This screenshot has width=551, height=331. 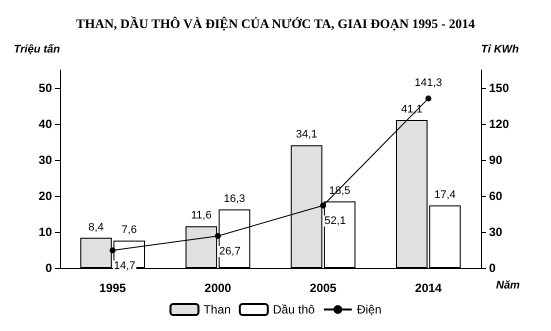 What do you see at coordinates (428, 82) in the screenshot?
I see `data-label: 141,3` at bounding box center [428, 82].